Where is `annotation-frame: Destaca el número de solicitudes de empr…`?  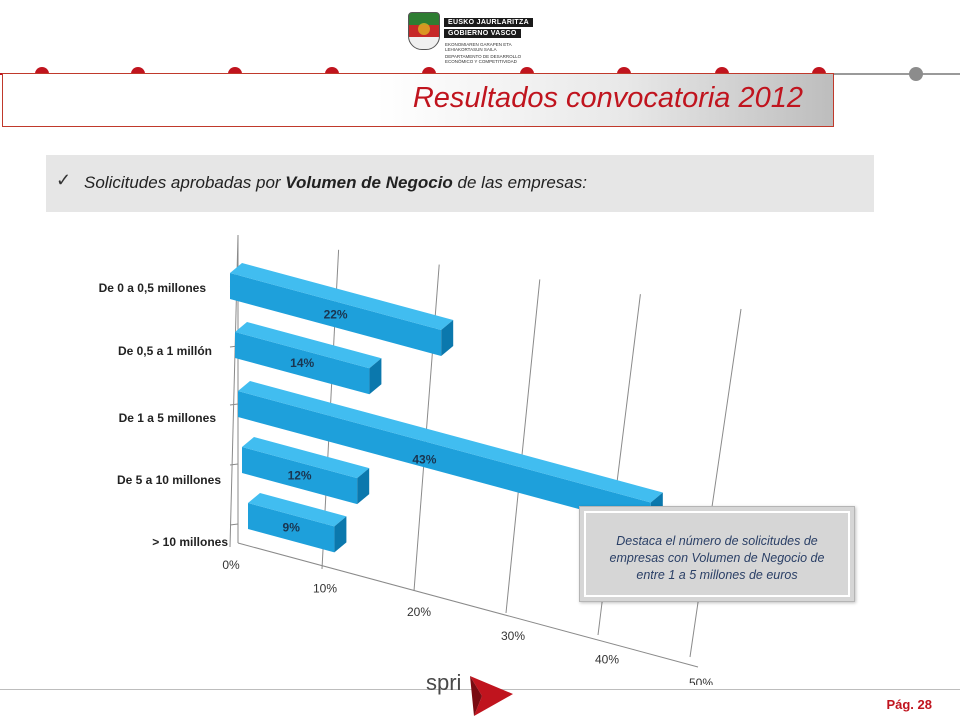
annotation-frame: Destaca el número de solicitudes de empr… is located at coordinates (717, 554).